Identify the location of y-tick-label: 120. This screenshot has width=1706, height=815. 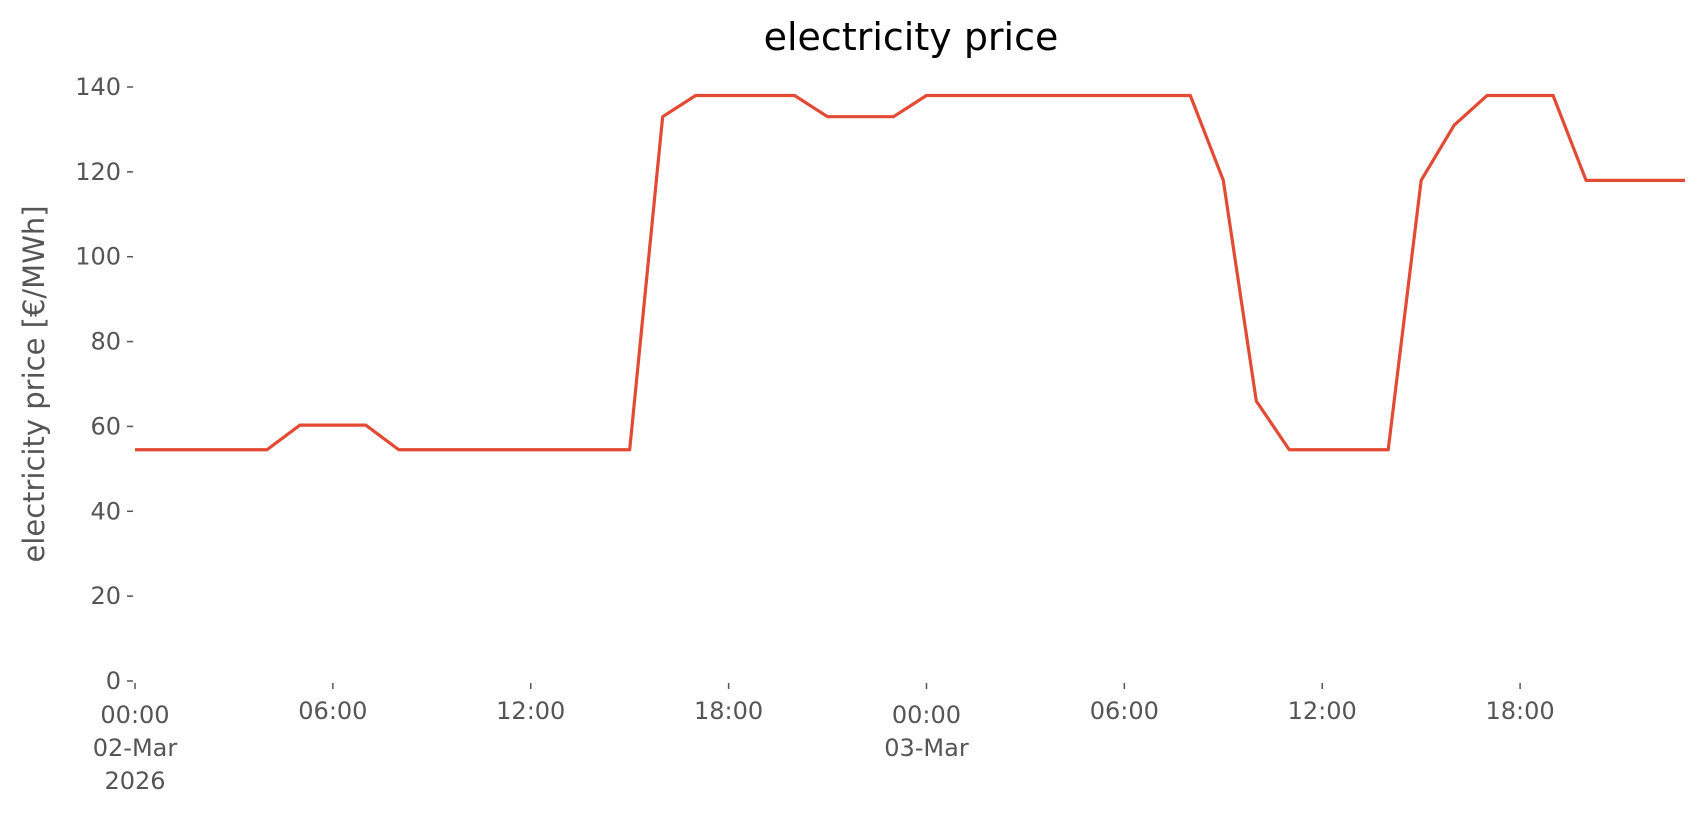
(98, 172).